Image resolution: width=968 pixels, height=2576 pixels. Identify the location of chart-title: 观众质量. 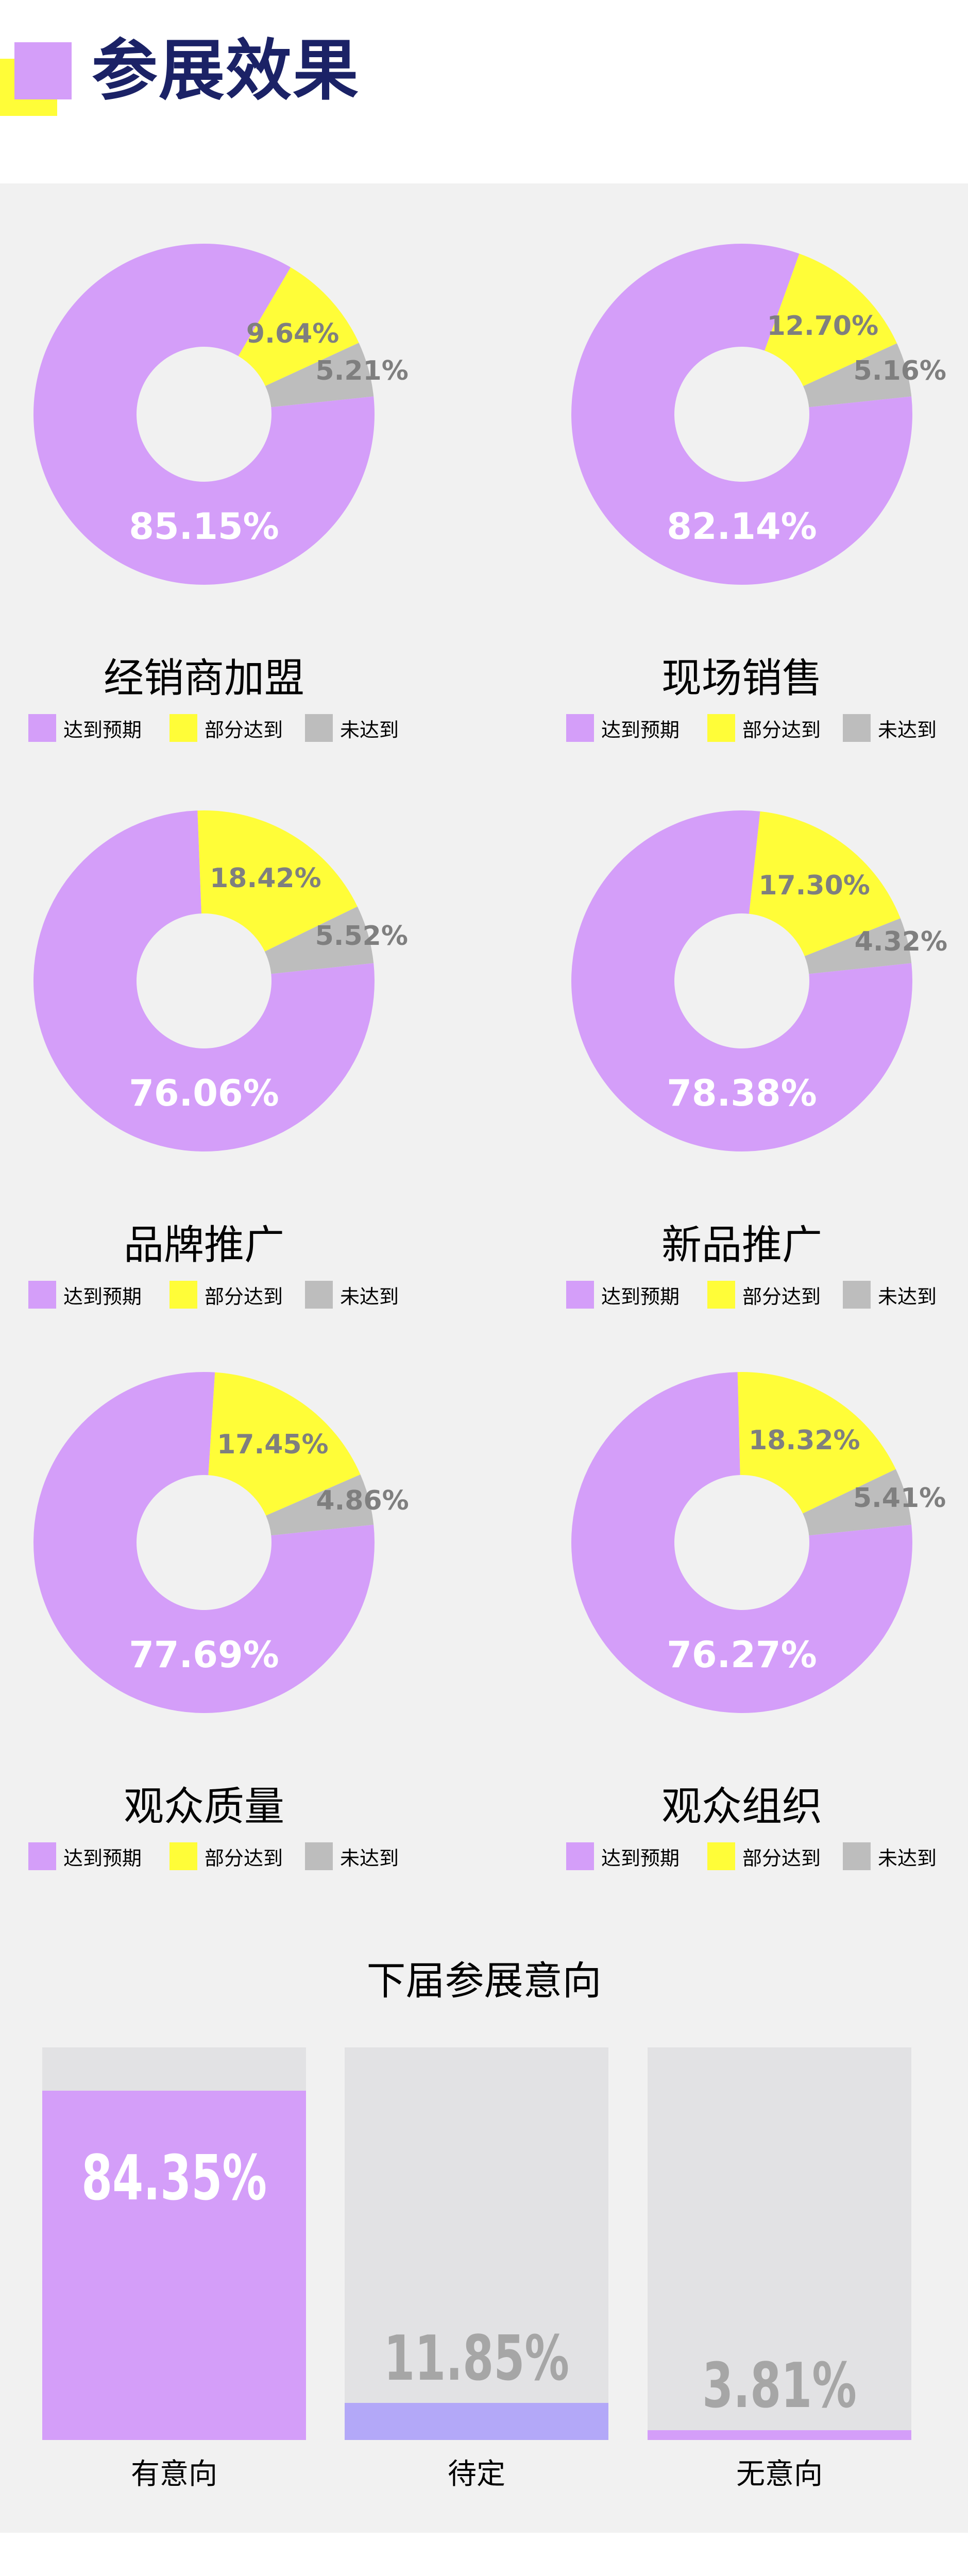
(203, 1807).